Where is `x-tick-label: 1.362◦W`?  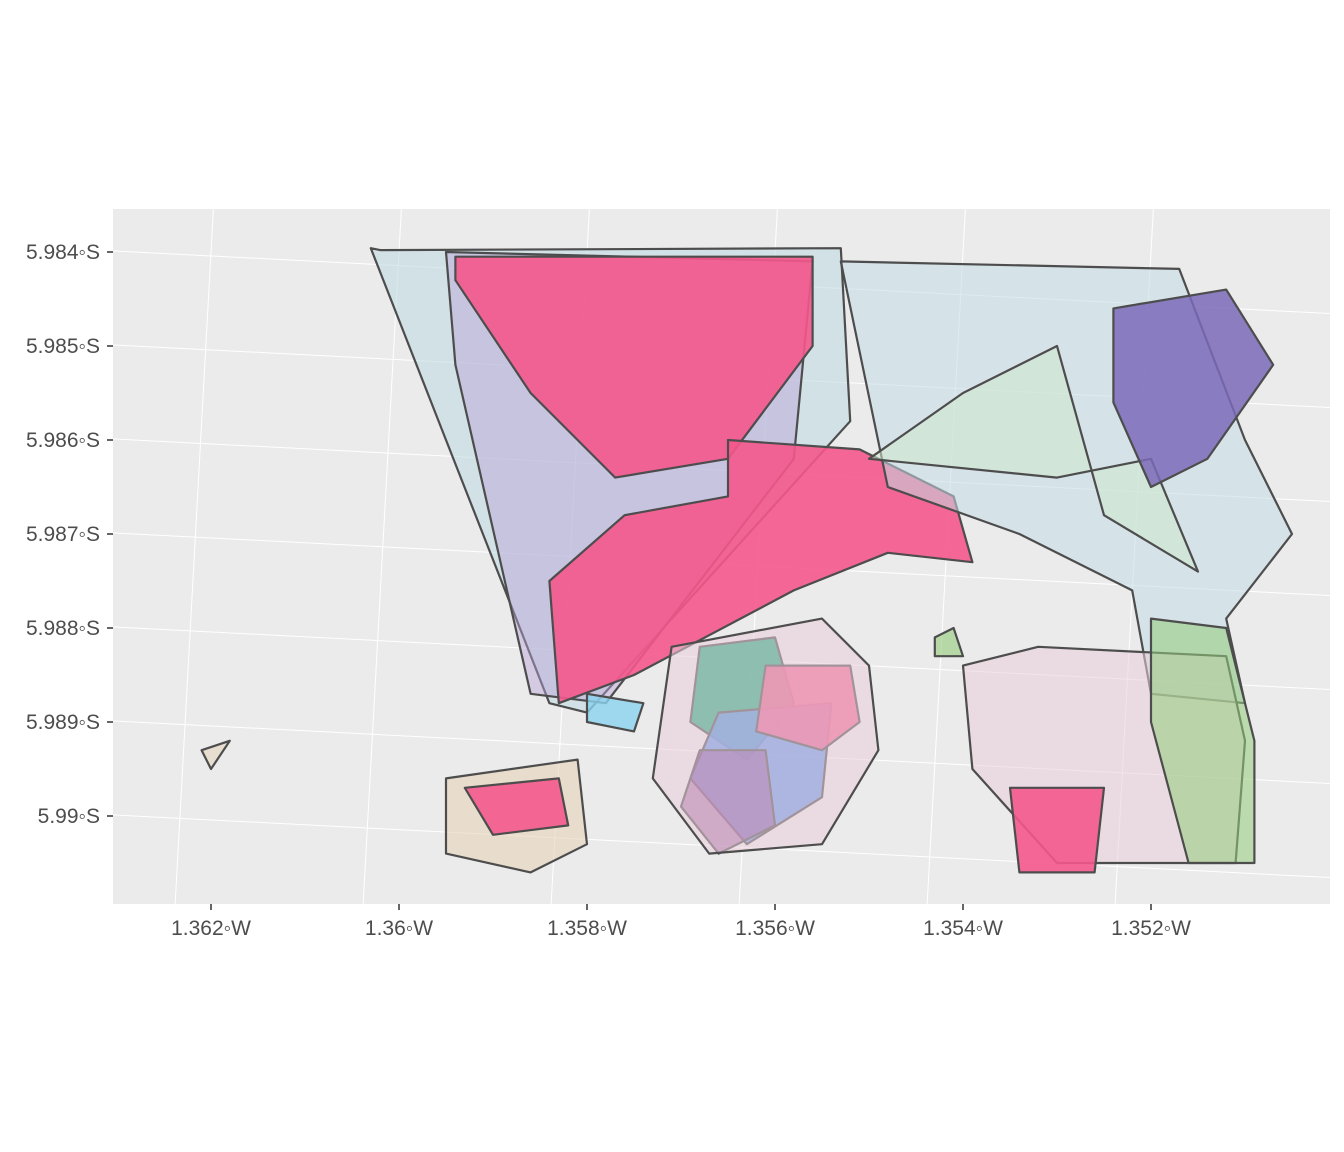 x-tick-label: 1.362◦W is located at coordinates (211, 928).